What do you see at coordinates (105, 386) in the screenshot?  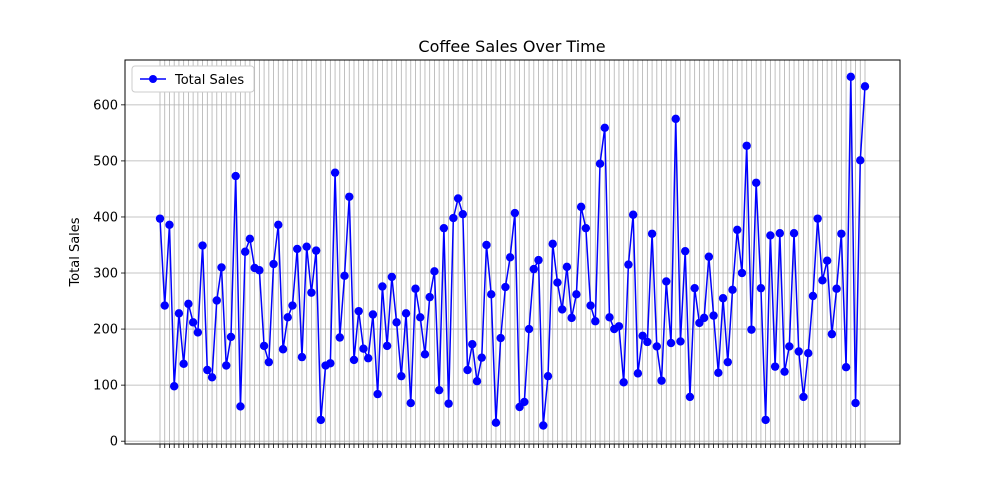 I see `y-tick-label: 100` at bounding box center [105, 386].